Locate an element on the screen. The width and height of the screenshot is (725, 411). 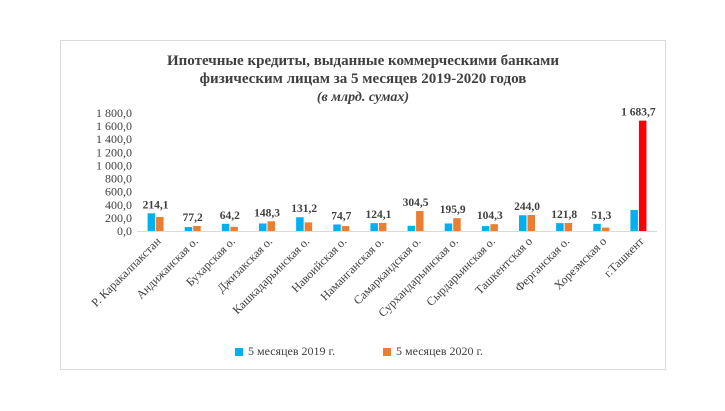
y-tick-label: 600,0 is located at coordinates (118, 192).